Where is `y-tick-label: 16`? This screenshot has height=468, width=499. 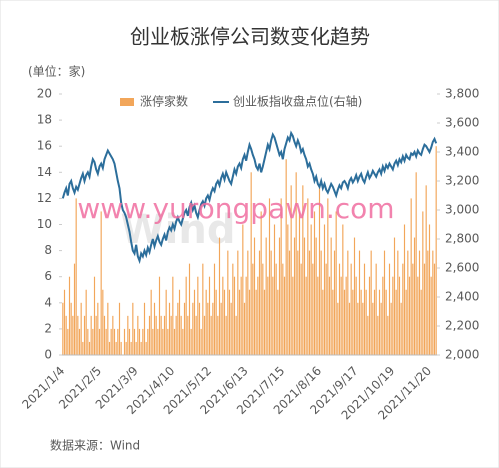
y-tick-label: 16 is located at coordinates (44, 146).